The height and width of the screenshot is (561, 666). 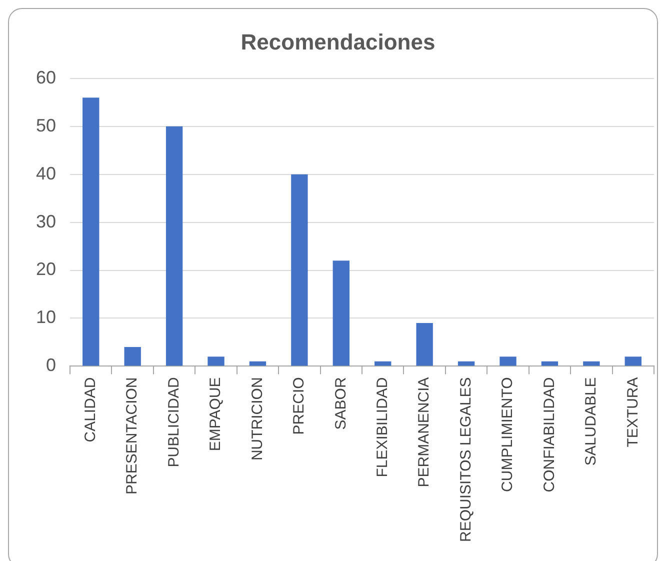 What do you see at coordinates (46, 77) in the screenshot?
I see `y-tick-label: 60` at bounding box center [46, 77].